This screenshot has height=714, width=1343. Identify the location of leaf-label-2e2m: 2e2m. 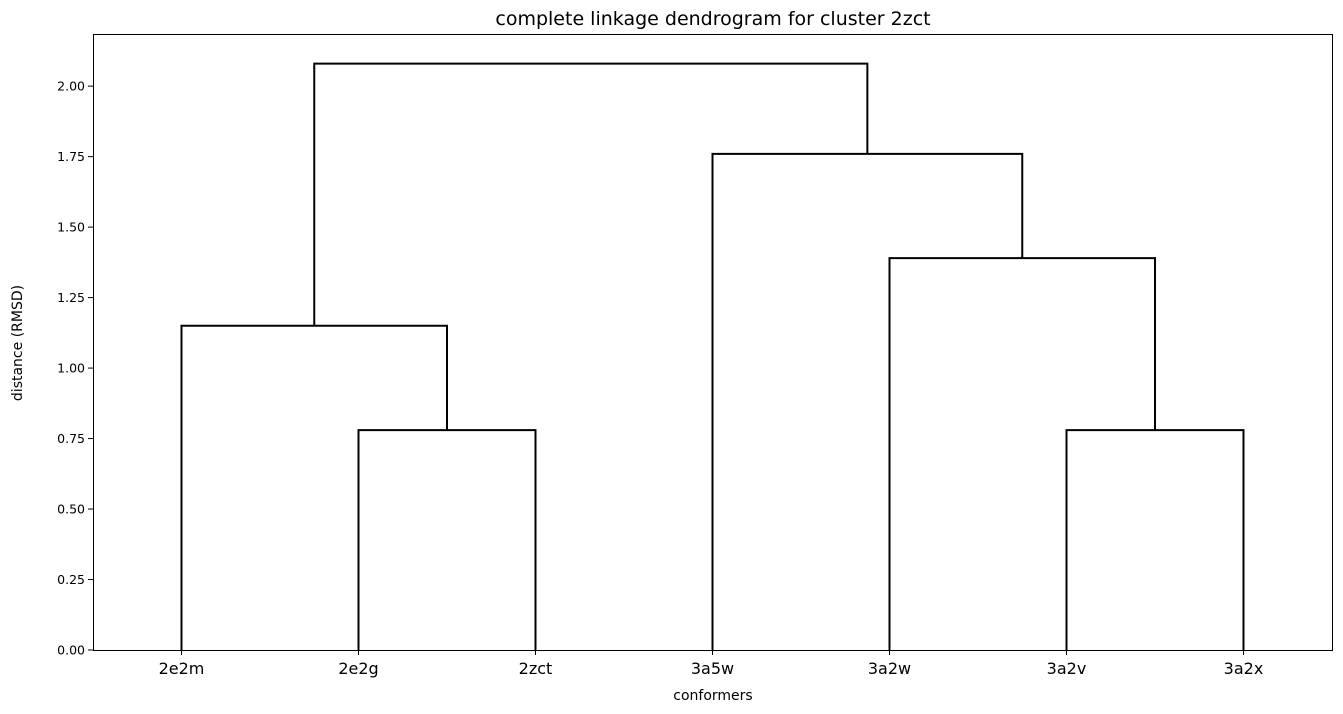
(182, 668).